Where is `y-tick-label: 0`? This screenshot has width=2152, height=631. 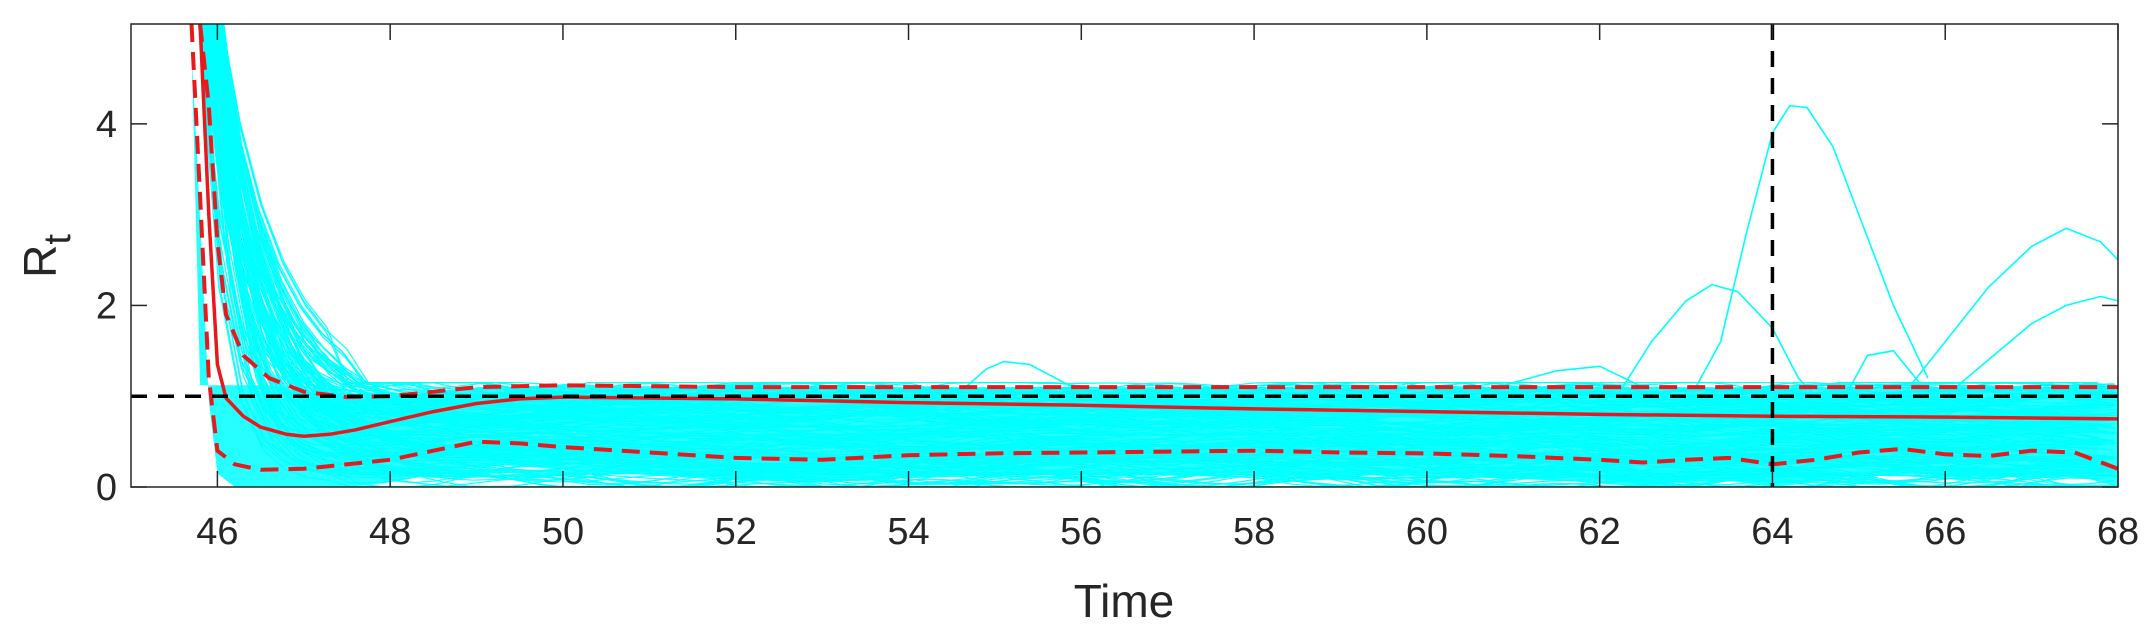 y-tick-label: 0 is located at coordinates (106, 488).